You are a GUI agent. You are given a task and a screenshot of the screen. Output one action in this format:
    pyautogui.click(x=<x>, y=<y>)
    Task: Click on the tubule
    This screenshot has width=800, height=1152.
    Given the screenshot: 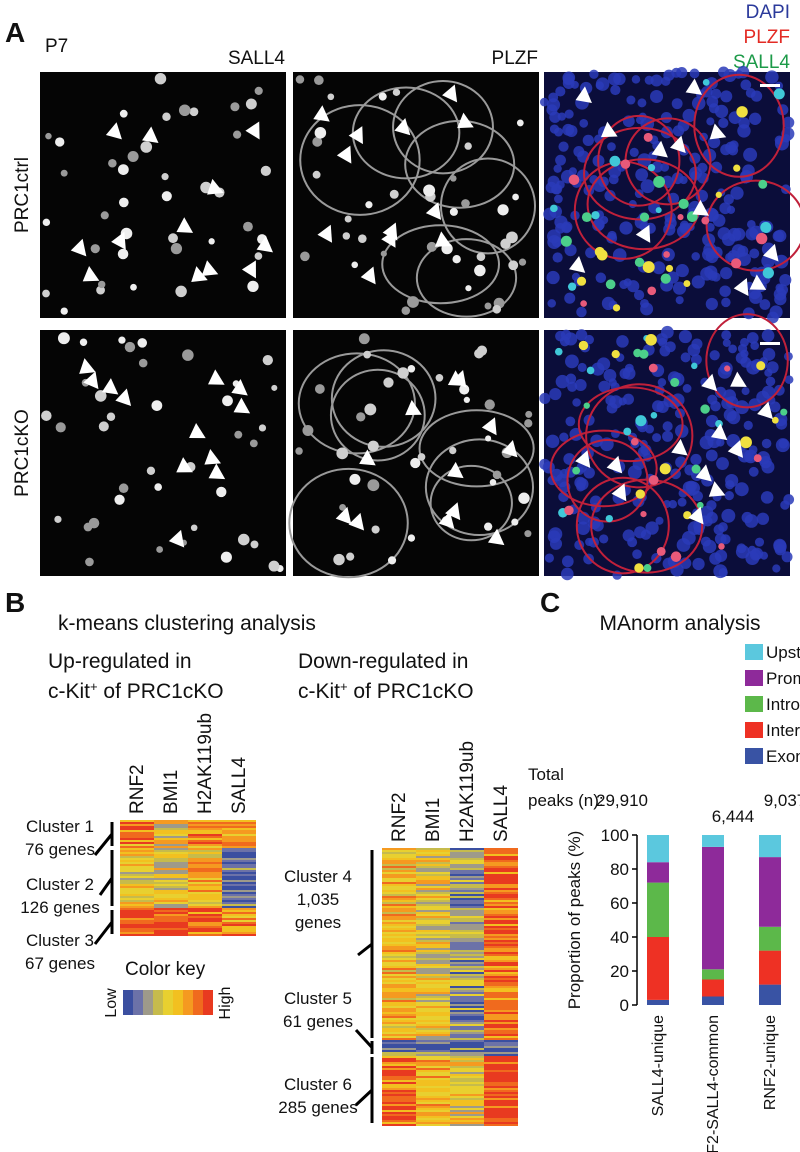 What is the action you would take?
    pyautogui.click(x=471, y=503)
    